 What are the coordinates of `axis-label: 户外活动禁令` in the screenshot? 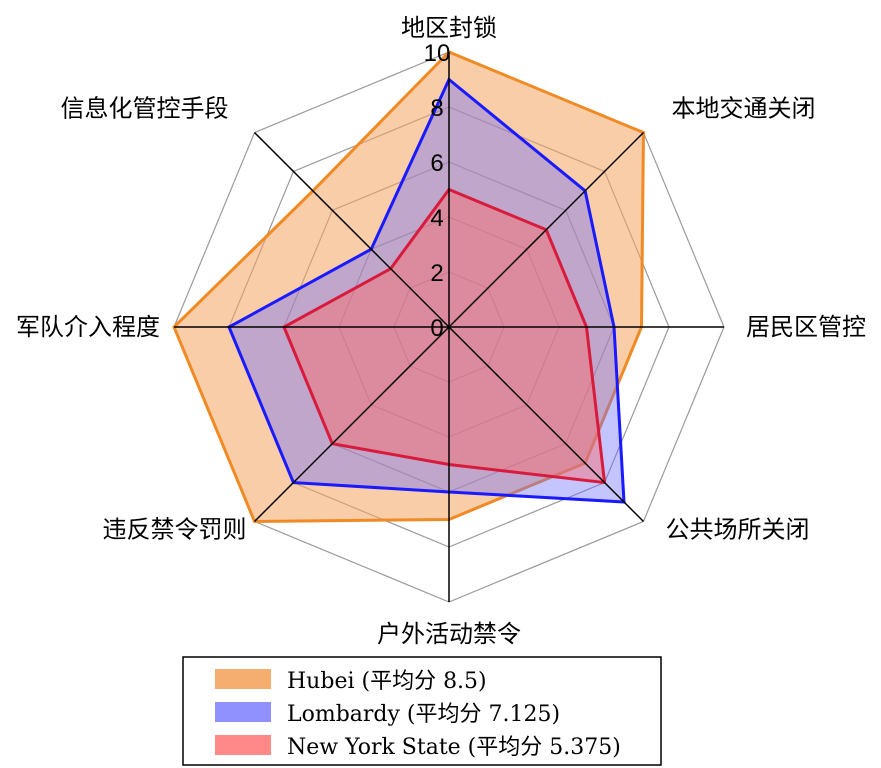 It's located at (449, 634).